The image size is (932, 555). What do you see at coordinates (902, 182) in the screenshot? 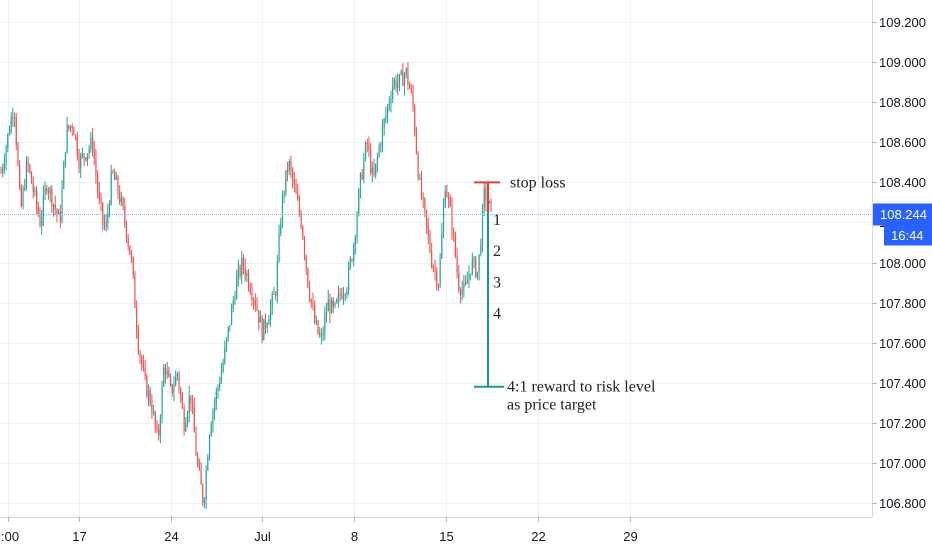
I see `y-tick-label: 108.400` at bounding box center [902, 182].